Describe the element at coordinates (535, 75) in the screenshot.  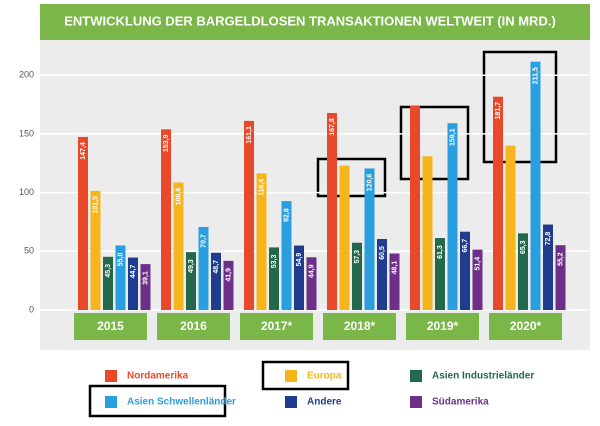
I see `value-label: 211,5` at that location.